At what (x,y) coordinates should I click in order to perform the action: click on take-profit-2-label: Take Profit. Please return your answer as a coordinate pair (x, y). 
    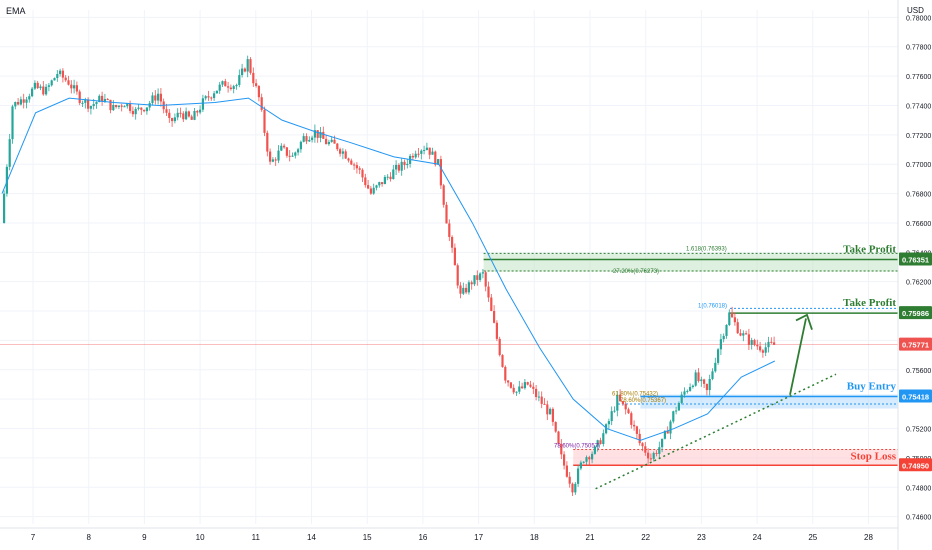
    Looking at the image, I should click on (869, 303).